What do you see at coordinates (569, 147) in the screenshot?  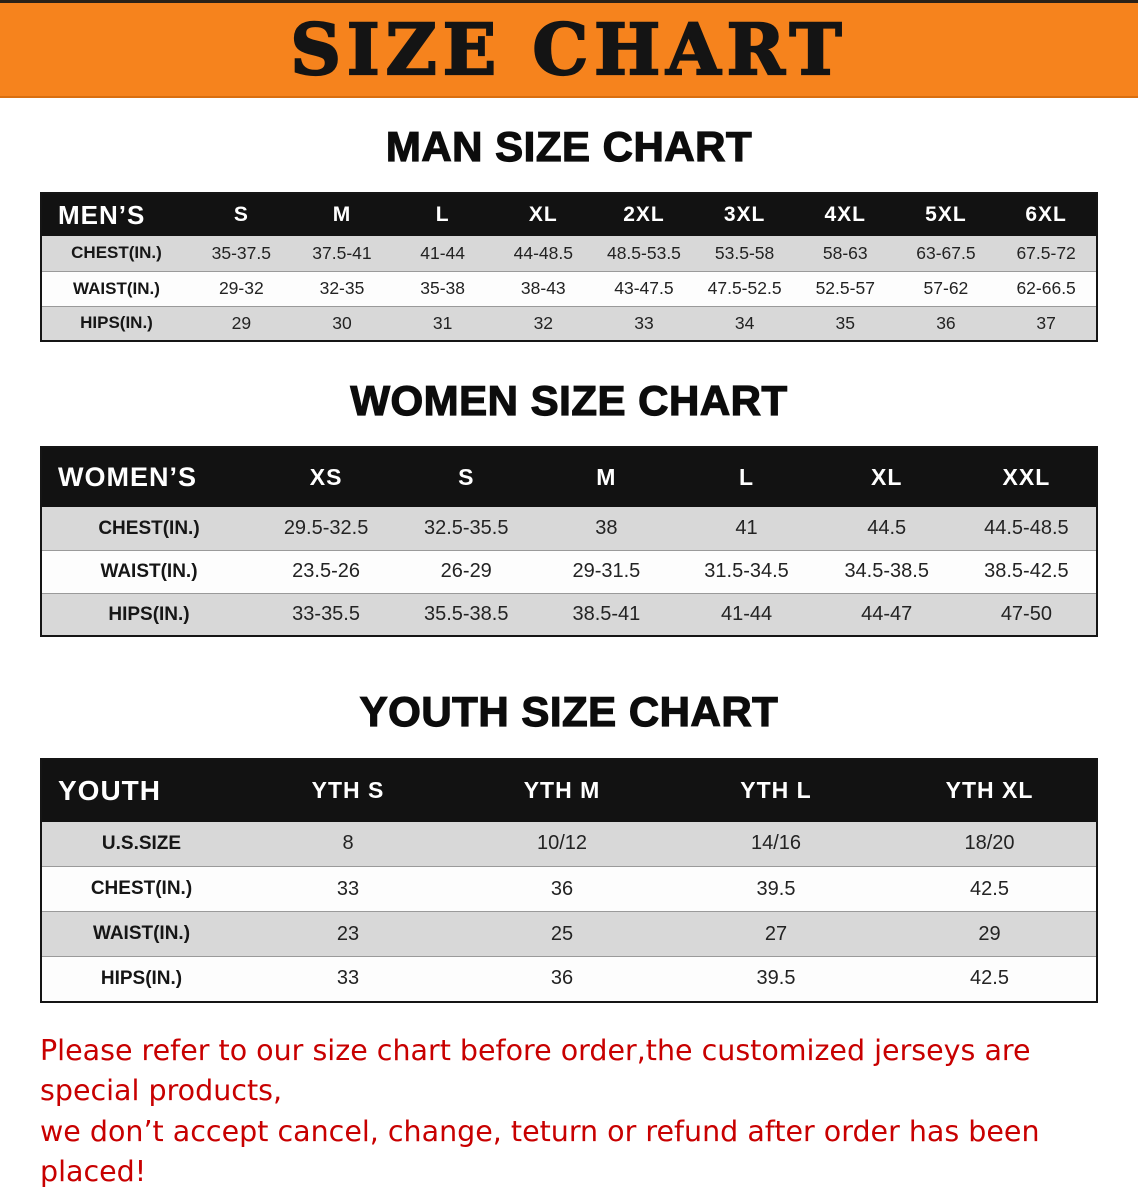 I see `men-section-title: MAN SIZE CHART` at bounding box center [569, 147].